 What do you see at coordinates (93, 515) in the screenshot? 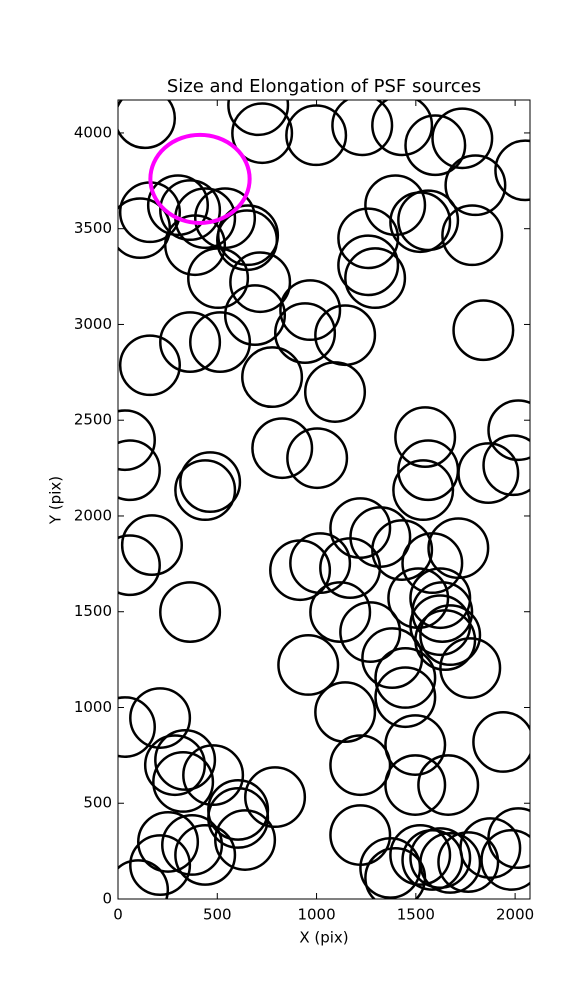
I see `y-tick-label: 2000` at bounding box center [93, 515].